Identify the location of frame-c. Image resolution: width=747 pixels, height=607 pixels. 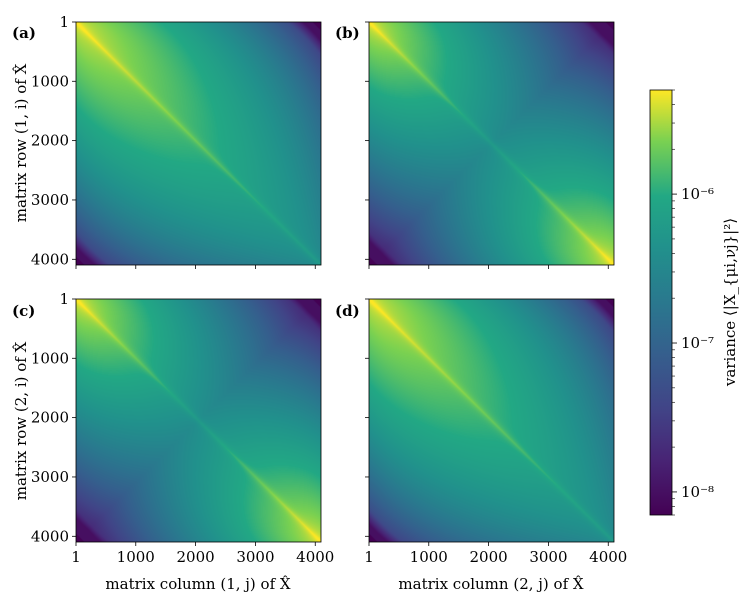
(198, 420).